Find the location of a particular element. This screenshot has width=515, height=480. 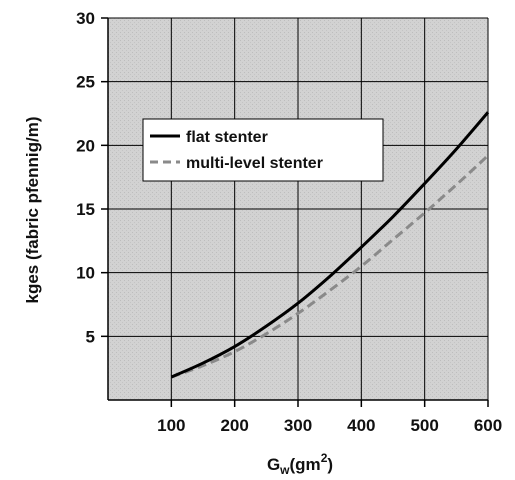

y-tick-label: 10 is located at coordinates (85, 273).